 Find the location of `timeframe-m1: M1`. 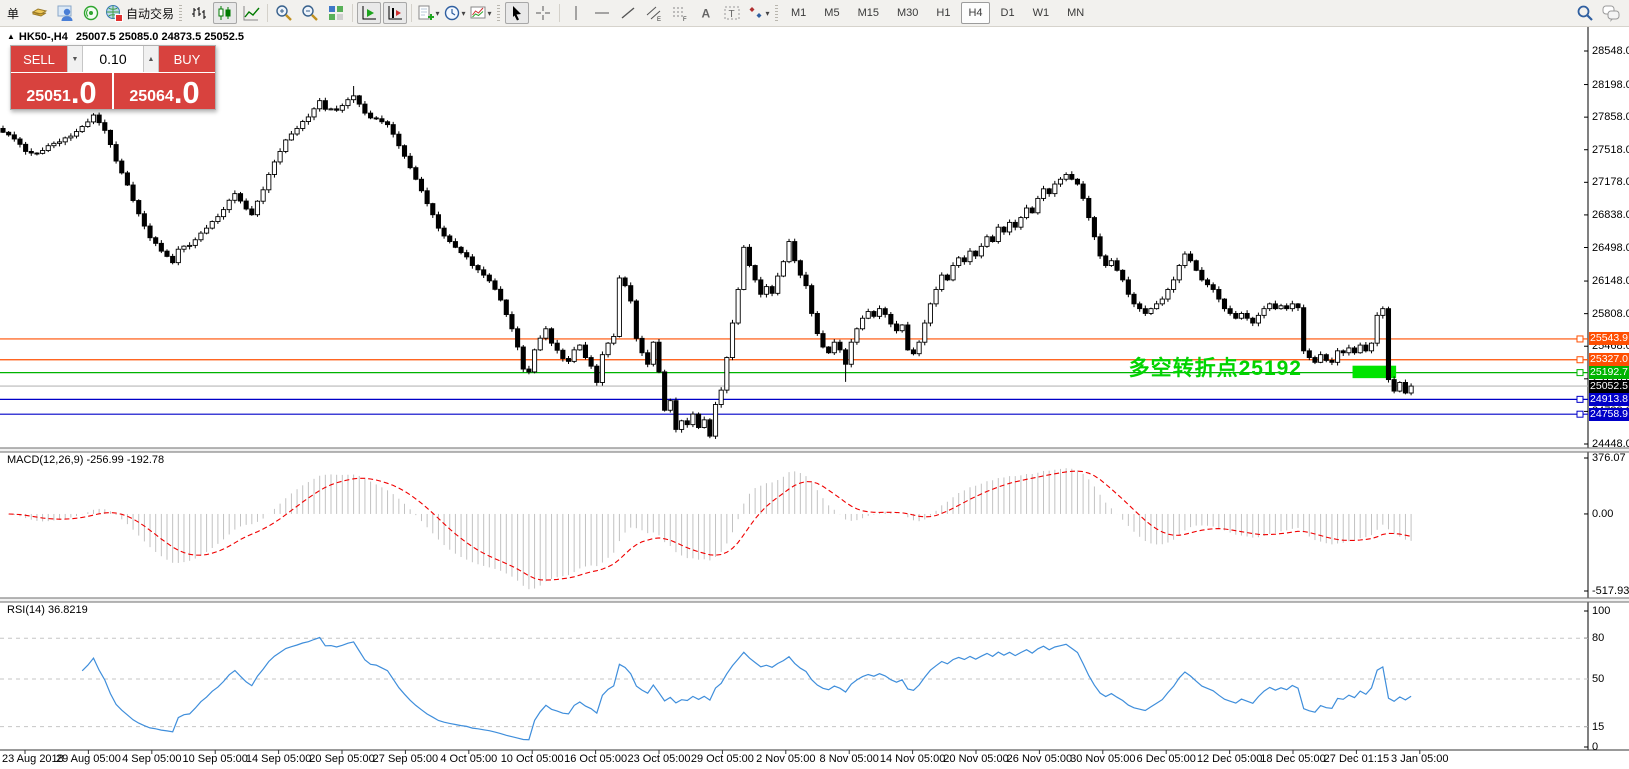

timeframe-m1: M1 is located at coordinates (799, 13).